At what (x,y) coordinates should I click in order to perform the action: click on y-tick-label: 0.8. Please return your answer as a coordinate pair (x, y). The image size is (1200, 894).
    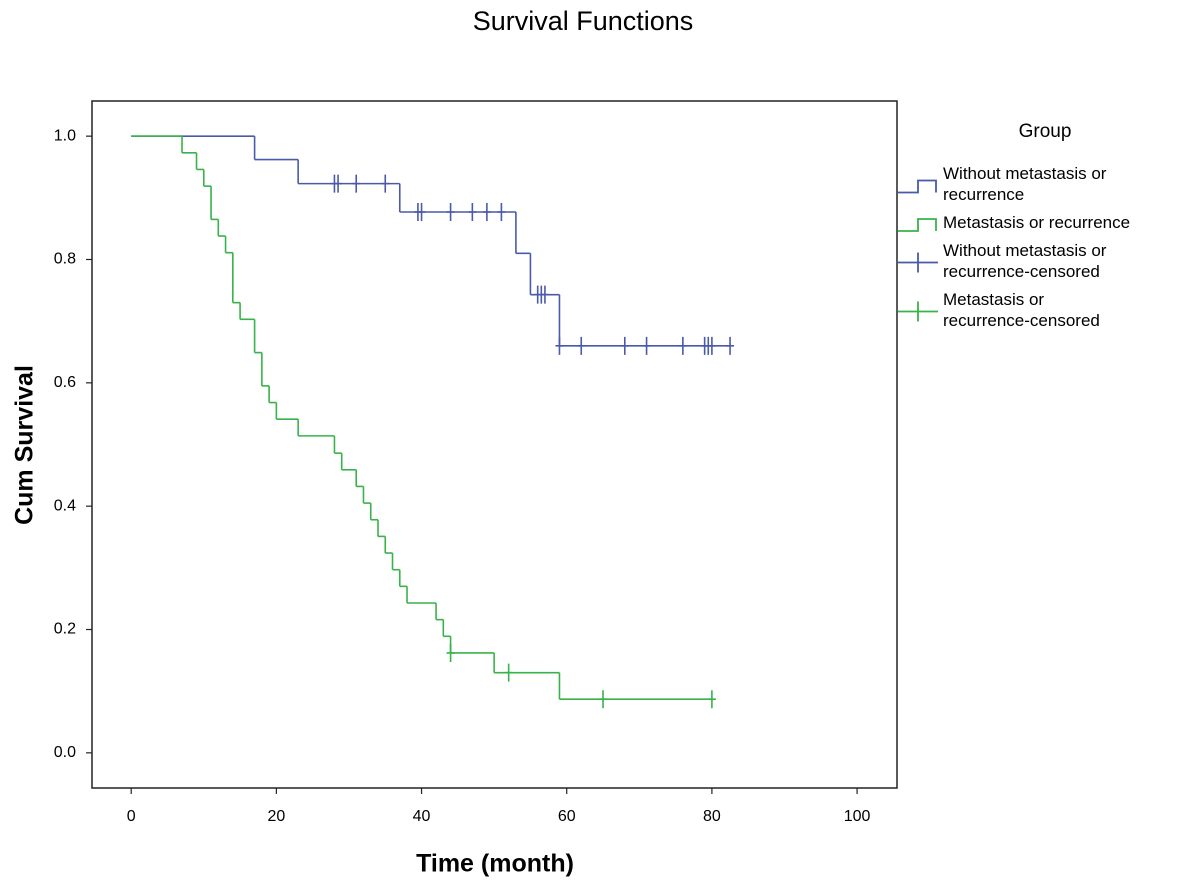
    Looking at the image, I should click on (65, 259).